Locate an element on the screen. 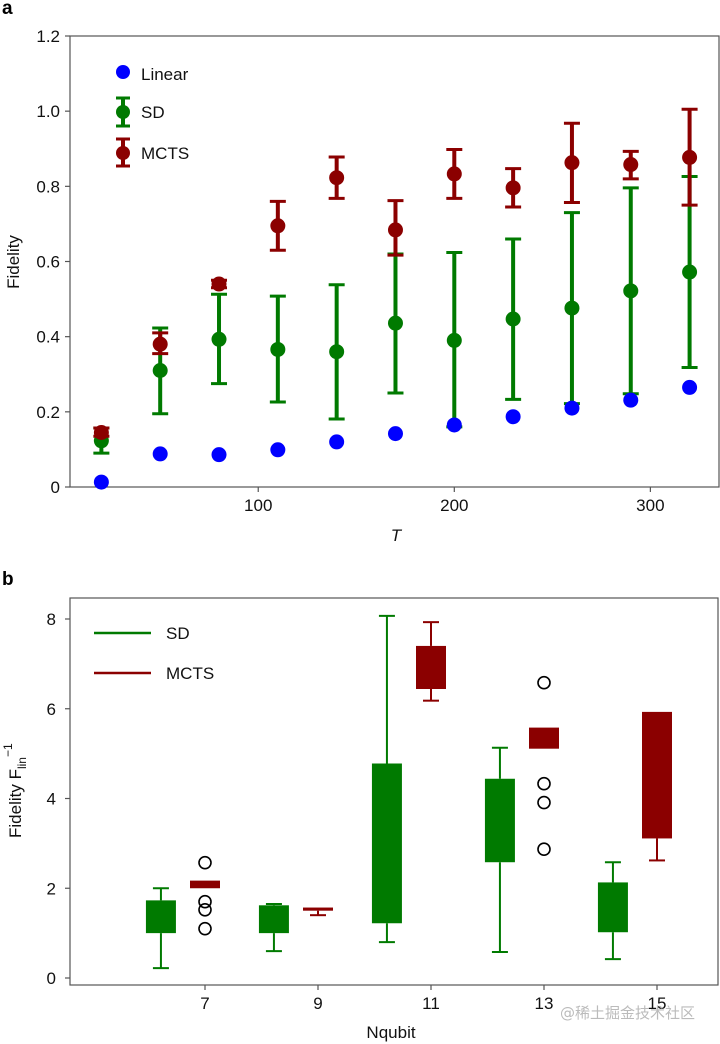  panel-b-label: b is located at coordinates (8, 579).